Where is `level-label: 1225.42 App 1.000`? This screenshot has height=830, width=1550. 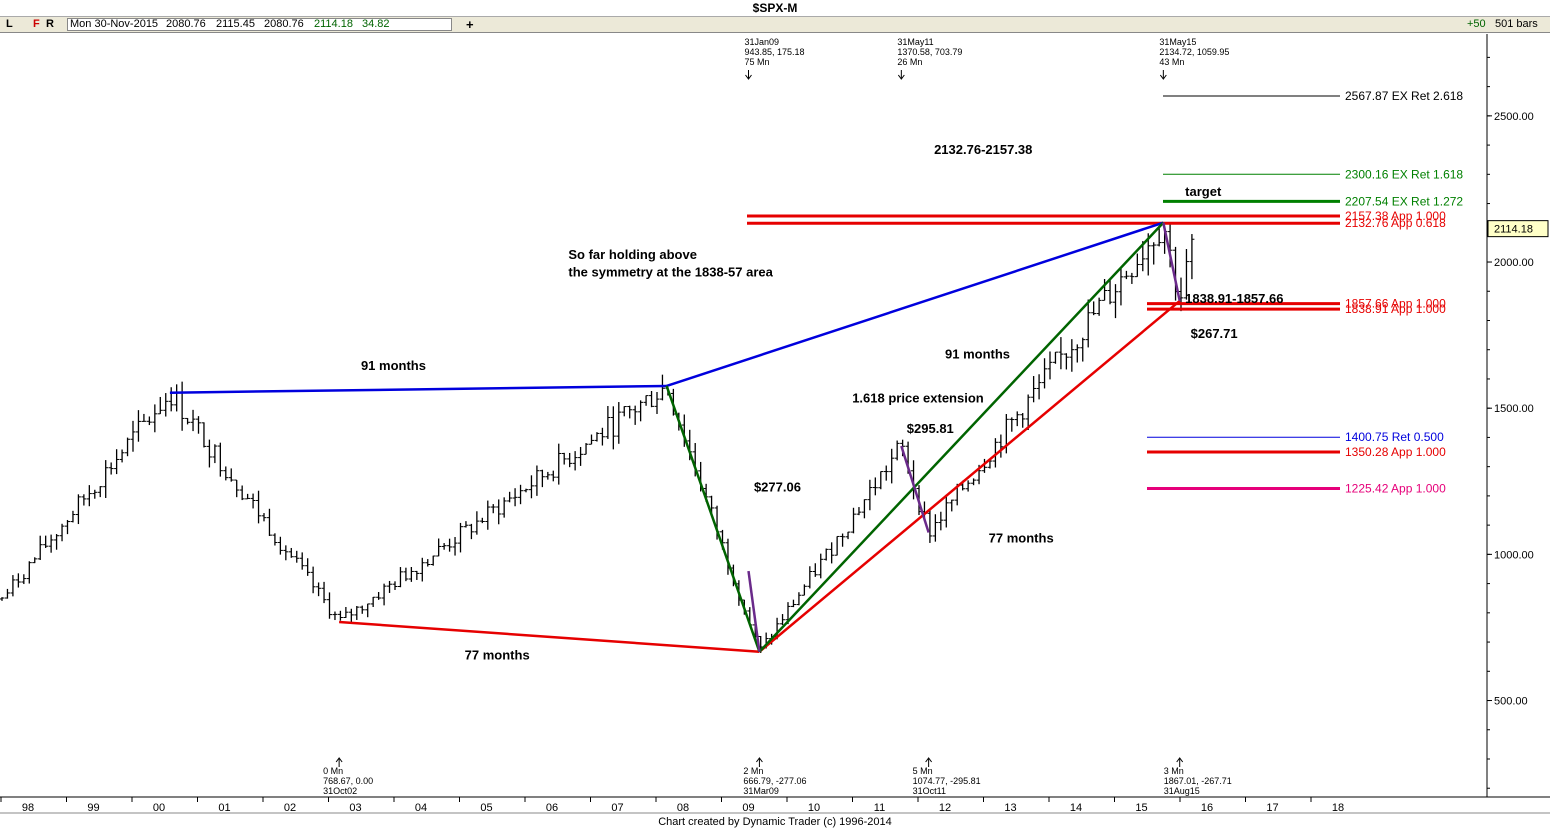 level-label: 1225.42 App 1.000 is located at coordinates (1395, 488).